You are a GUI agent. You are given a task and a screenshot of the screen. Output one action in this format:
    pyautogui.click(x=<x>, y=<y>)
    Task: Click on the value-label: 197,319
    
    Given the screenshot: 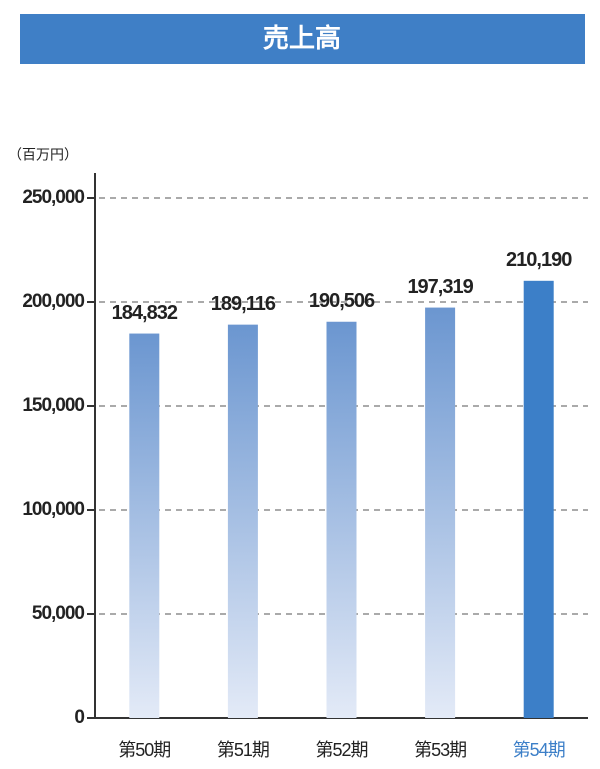 What is the action you would take?
    pyautogui.click(x=440, y=287)
    